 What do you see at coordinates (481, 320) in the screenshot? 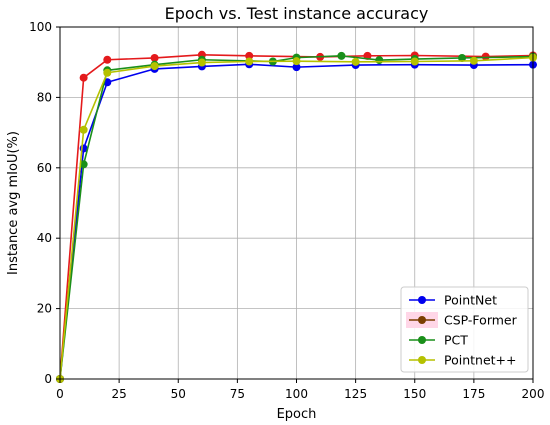
I see `legend-label: CSP-Former` at bounding box center [481, 320].